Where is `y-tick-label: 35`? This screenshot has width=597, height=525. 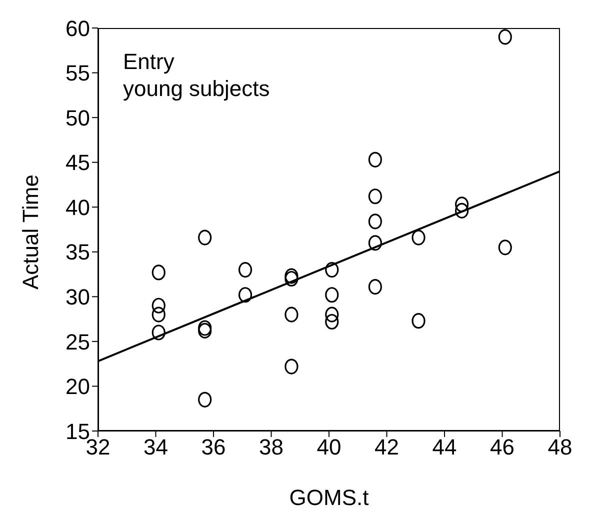 y-tick-label: 35 is located at coordinates (78, 252).